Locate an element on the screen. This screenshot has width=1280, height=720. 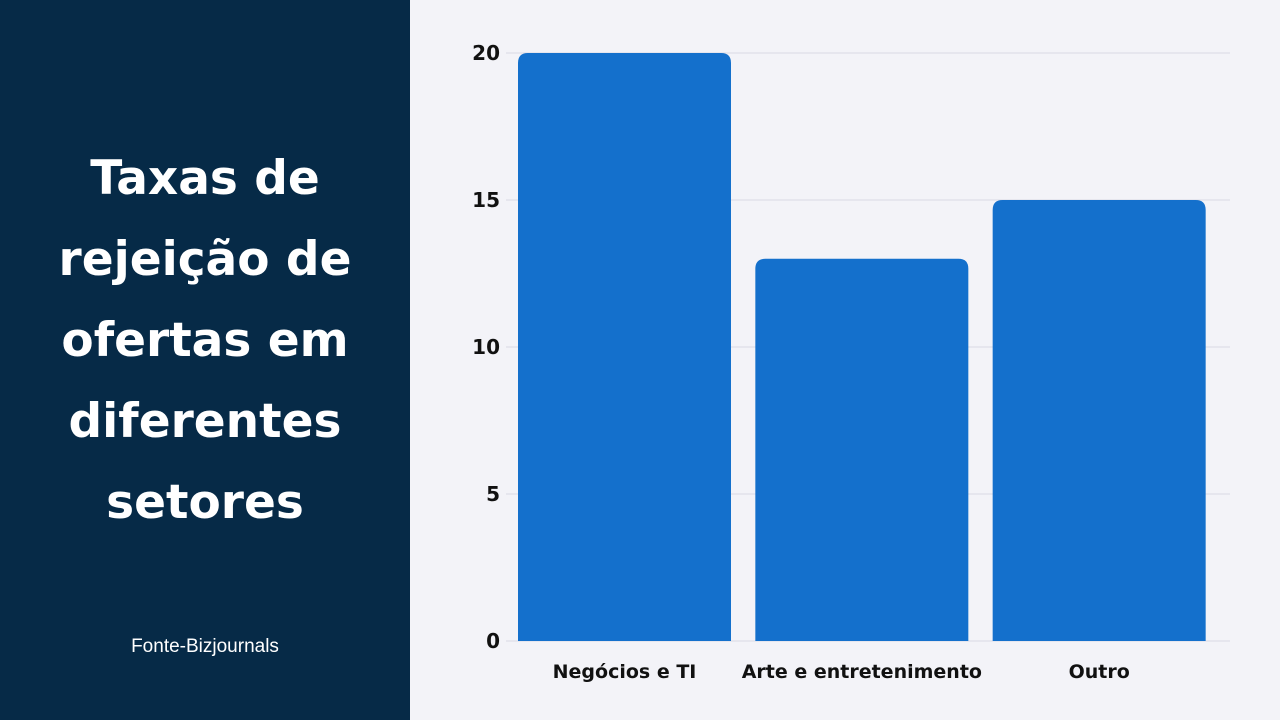
y-tick-label: 15 is located at coordinates (486, 200).